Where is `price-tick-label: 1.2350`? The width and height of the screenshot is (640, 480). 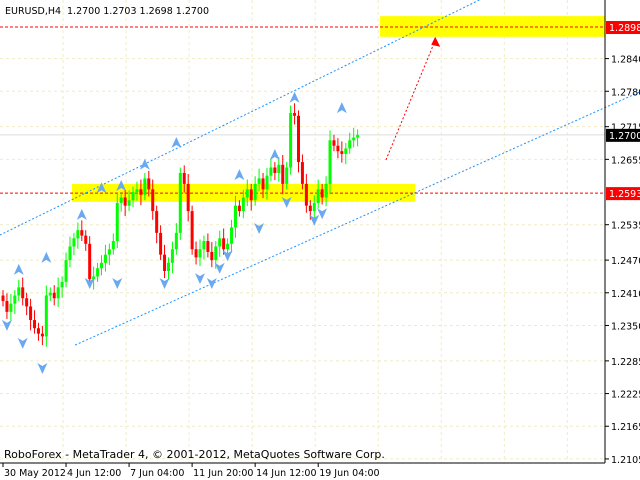 price-tick-label: 1.2350 is located at coordinates (625, 326).